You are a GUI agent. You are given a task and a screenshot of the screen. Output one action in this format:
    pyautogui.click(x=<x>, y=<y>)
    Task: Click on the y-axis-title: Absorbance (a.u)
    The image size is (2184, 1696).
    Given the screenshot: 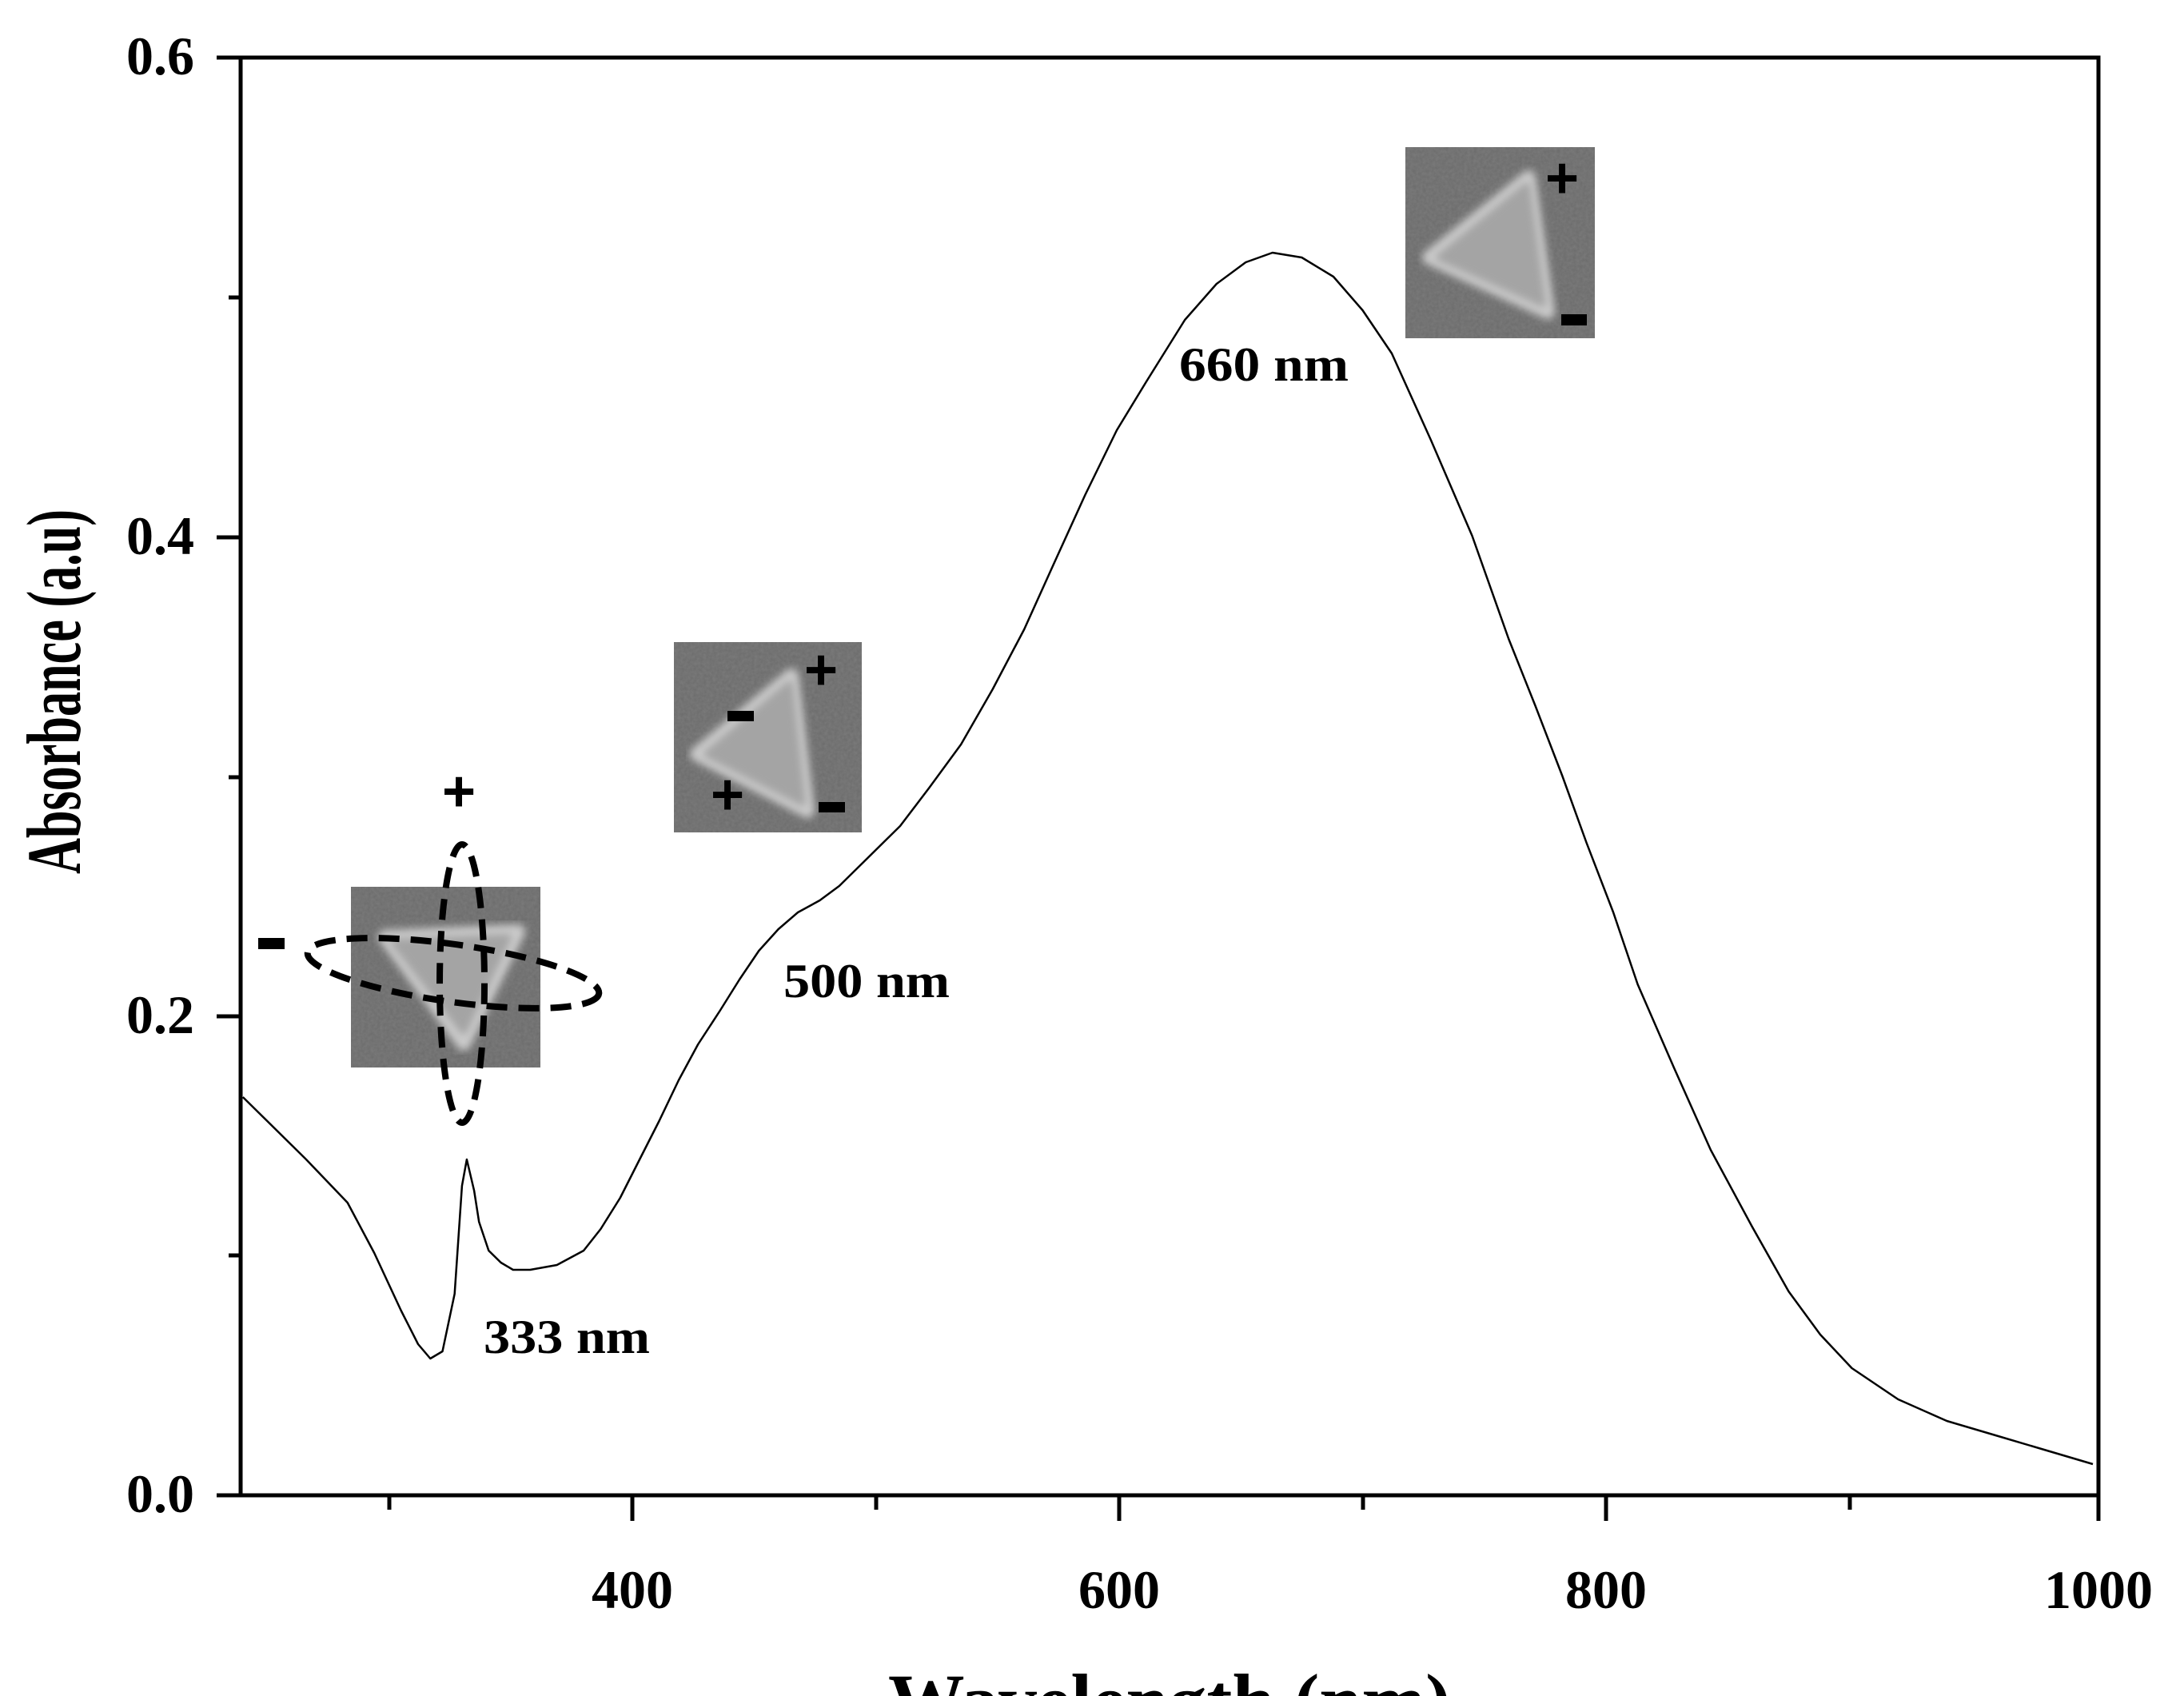 What is the action you would take?
    pyautogui.click(x=54, y=691)
    